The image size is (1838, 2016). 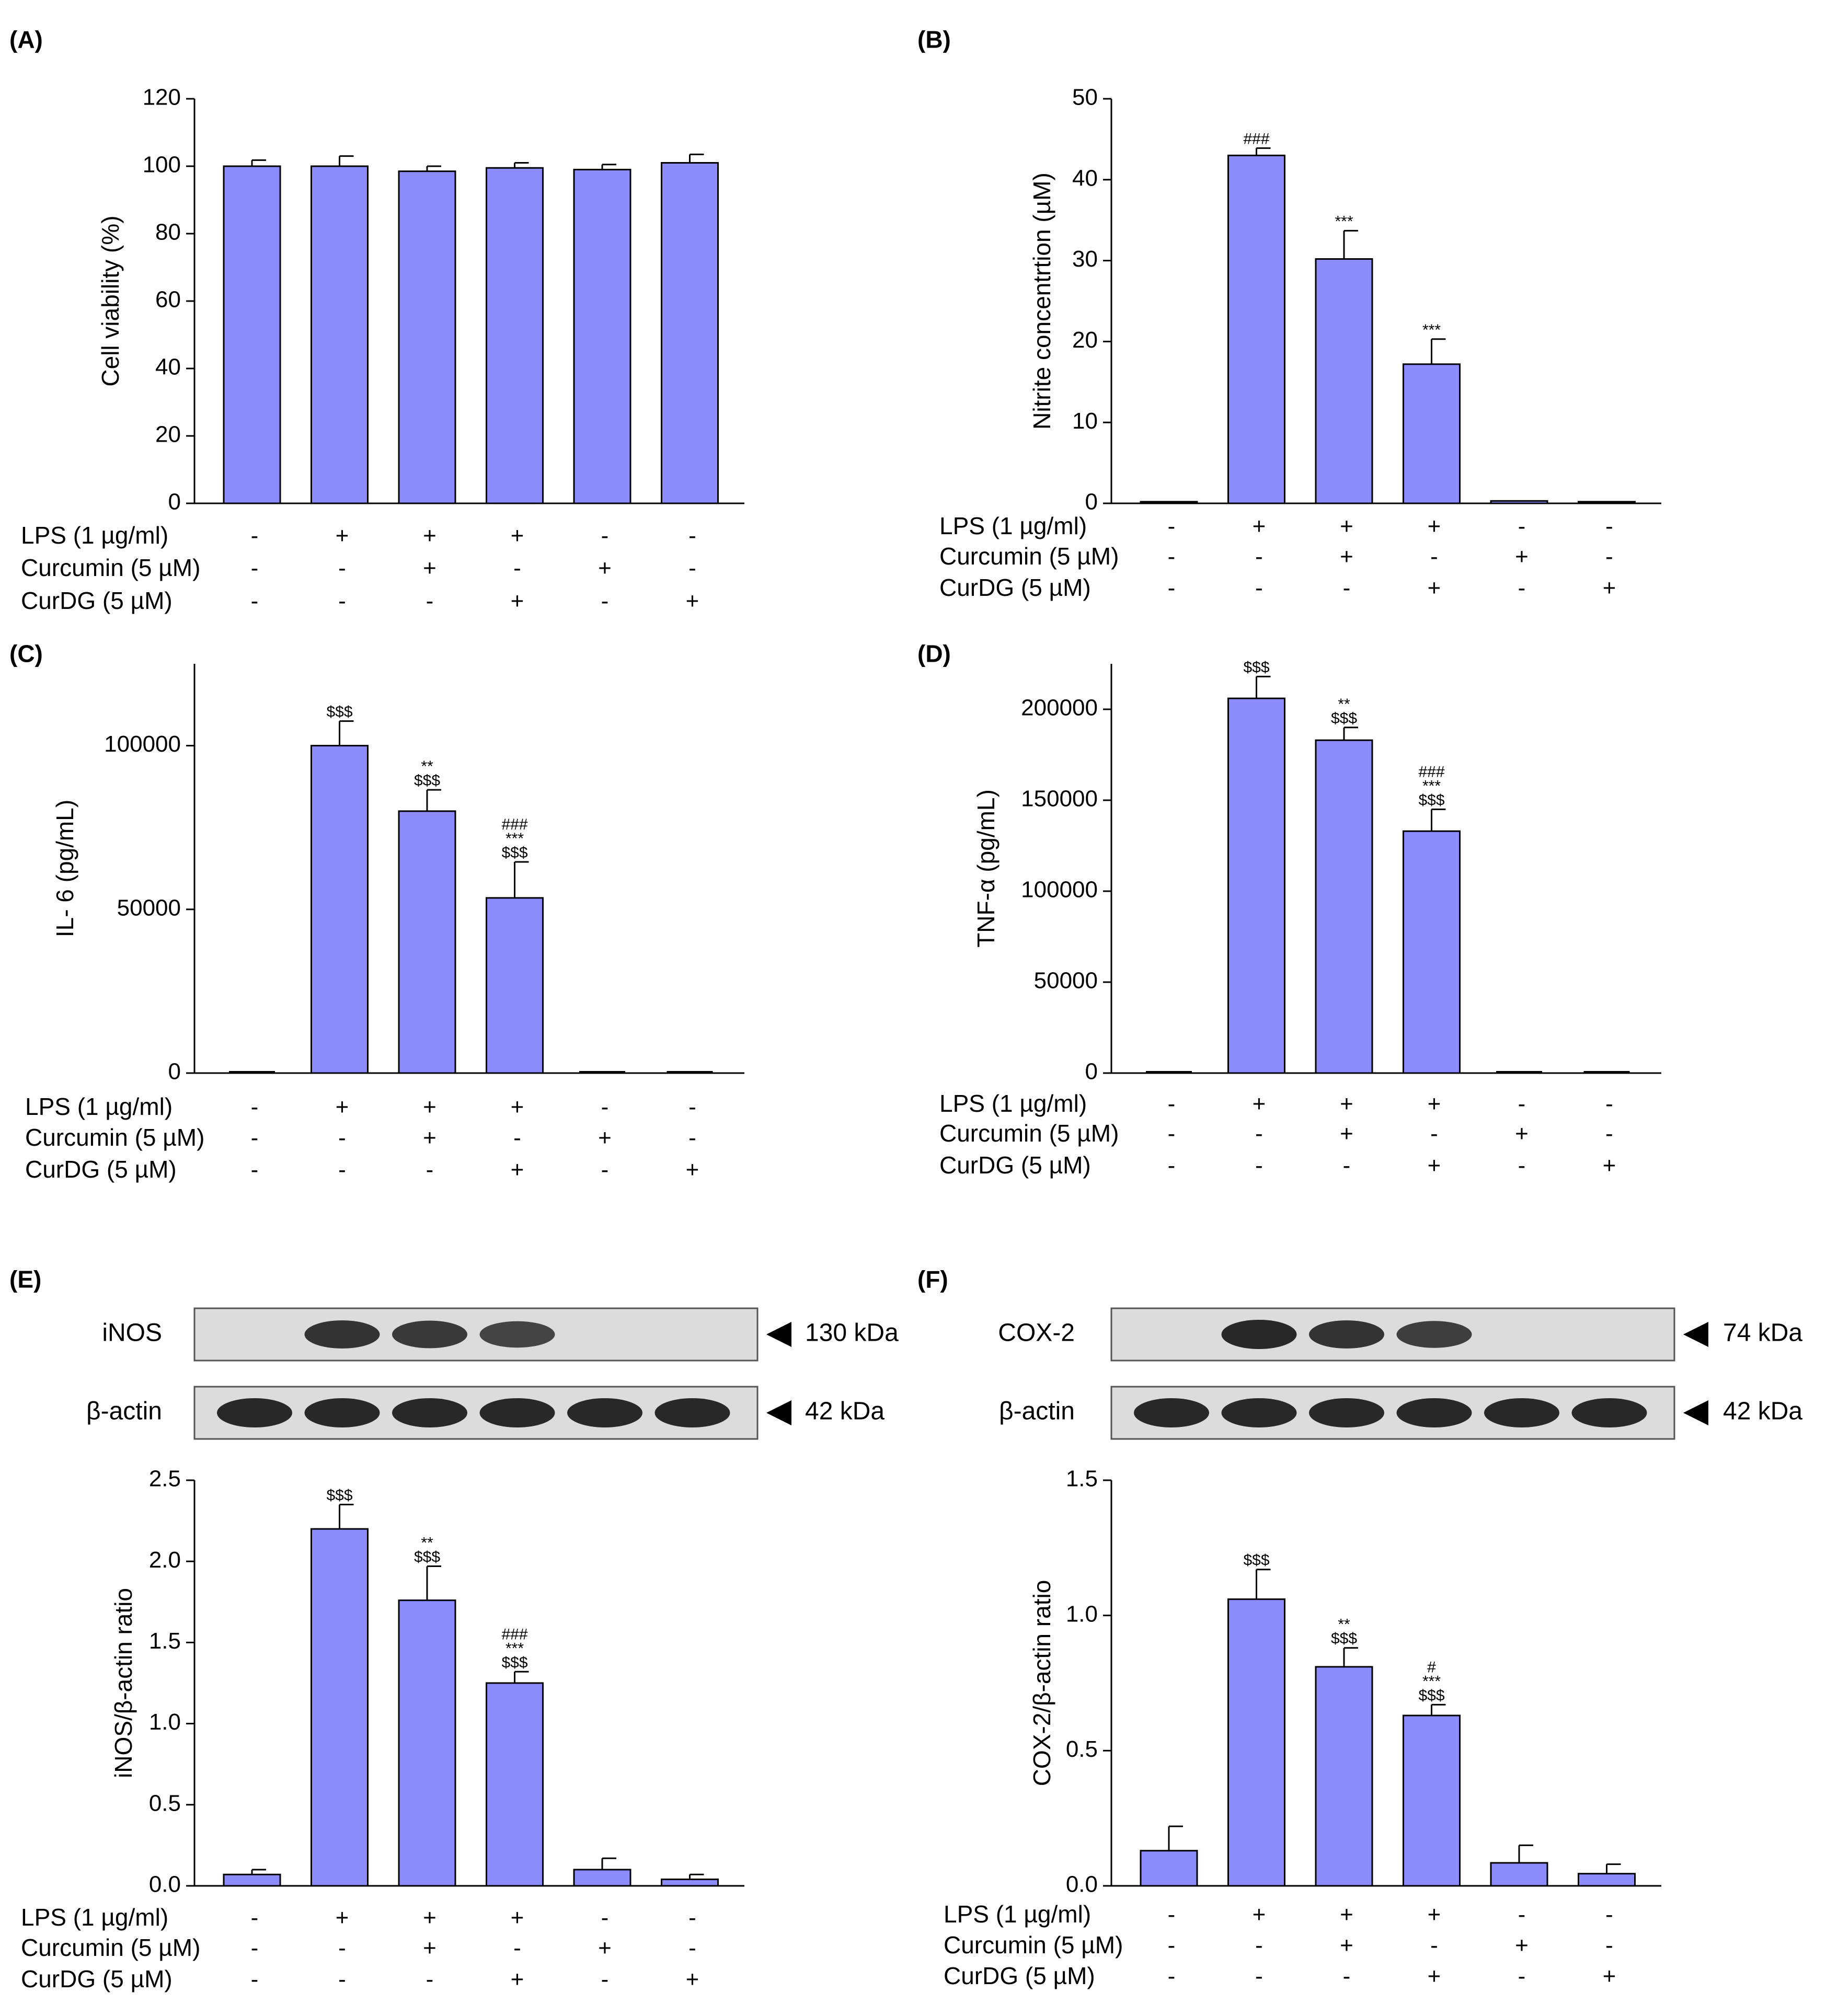 I want to click on condition-sign-c-1-3: -, so click(x=517, y=1138).